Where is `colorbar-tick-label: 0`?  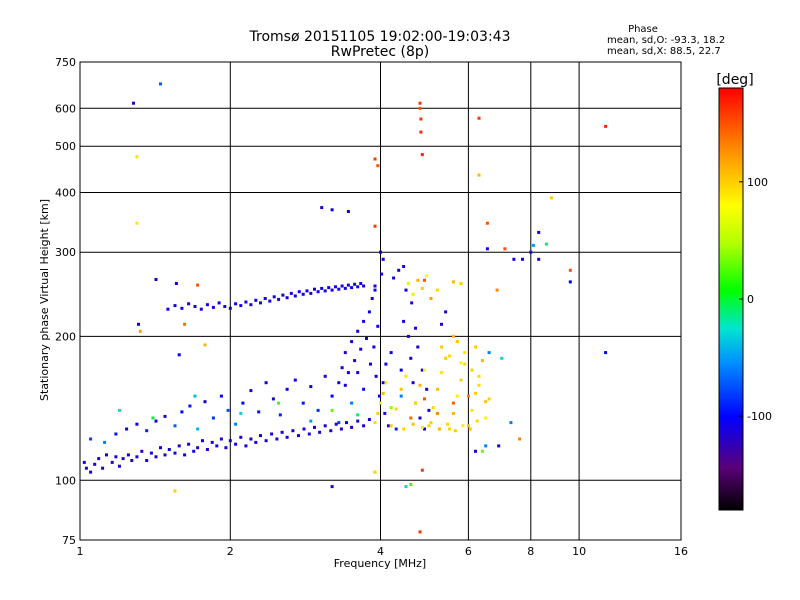 colorbar-tick-label: 0 is located at coordinates (750, 299).